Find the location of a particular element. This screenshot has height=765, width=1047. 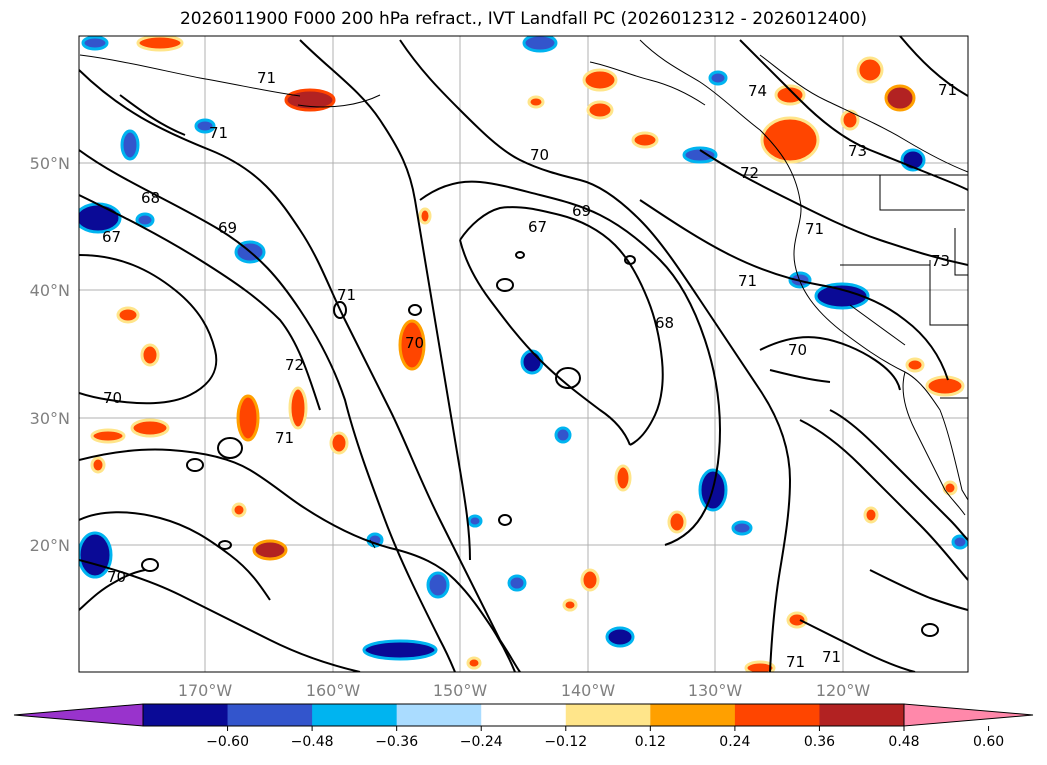

contour-label: 74 is located at coordinates (757, 91).